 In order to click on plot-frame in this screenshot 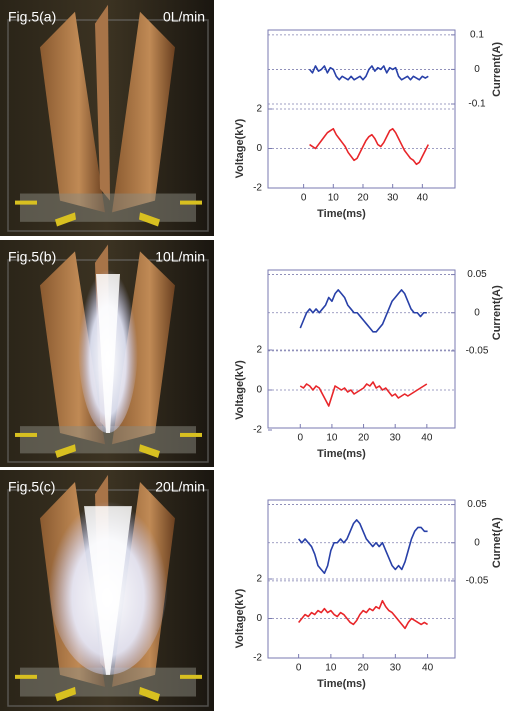, I will do `click(361, 349)`.